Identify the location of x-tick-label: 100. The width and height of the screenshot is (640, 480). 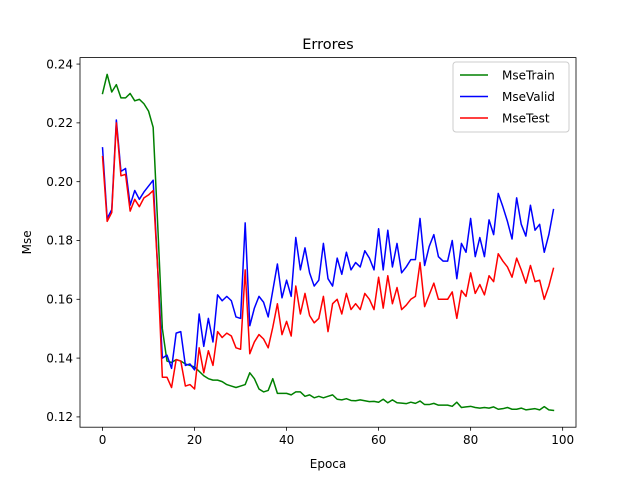
(562, 440).